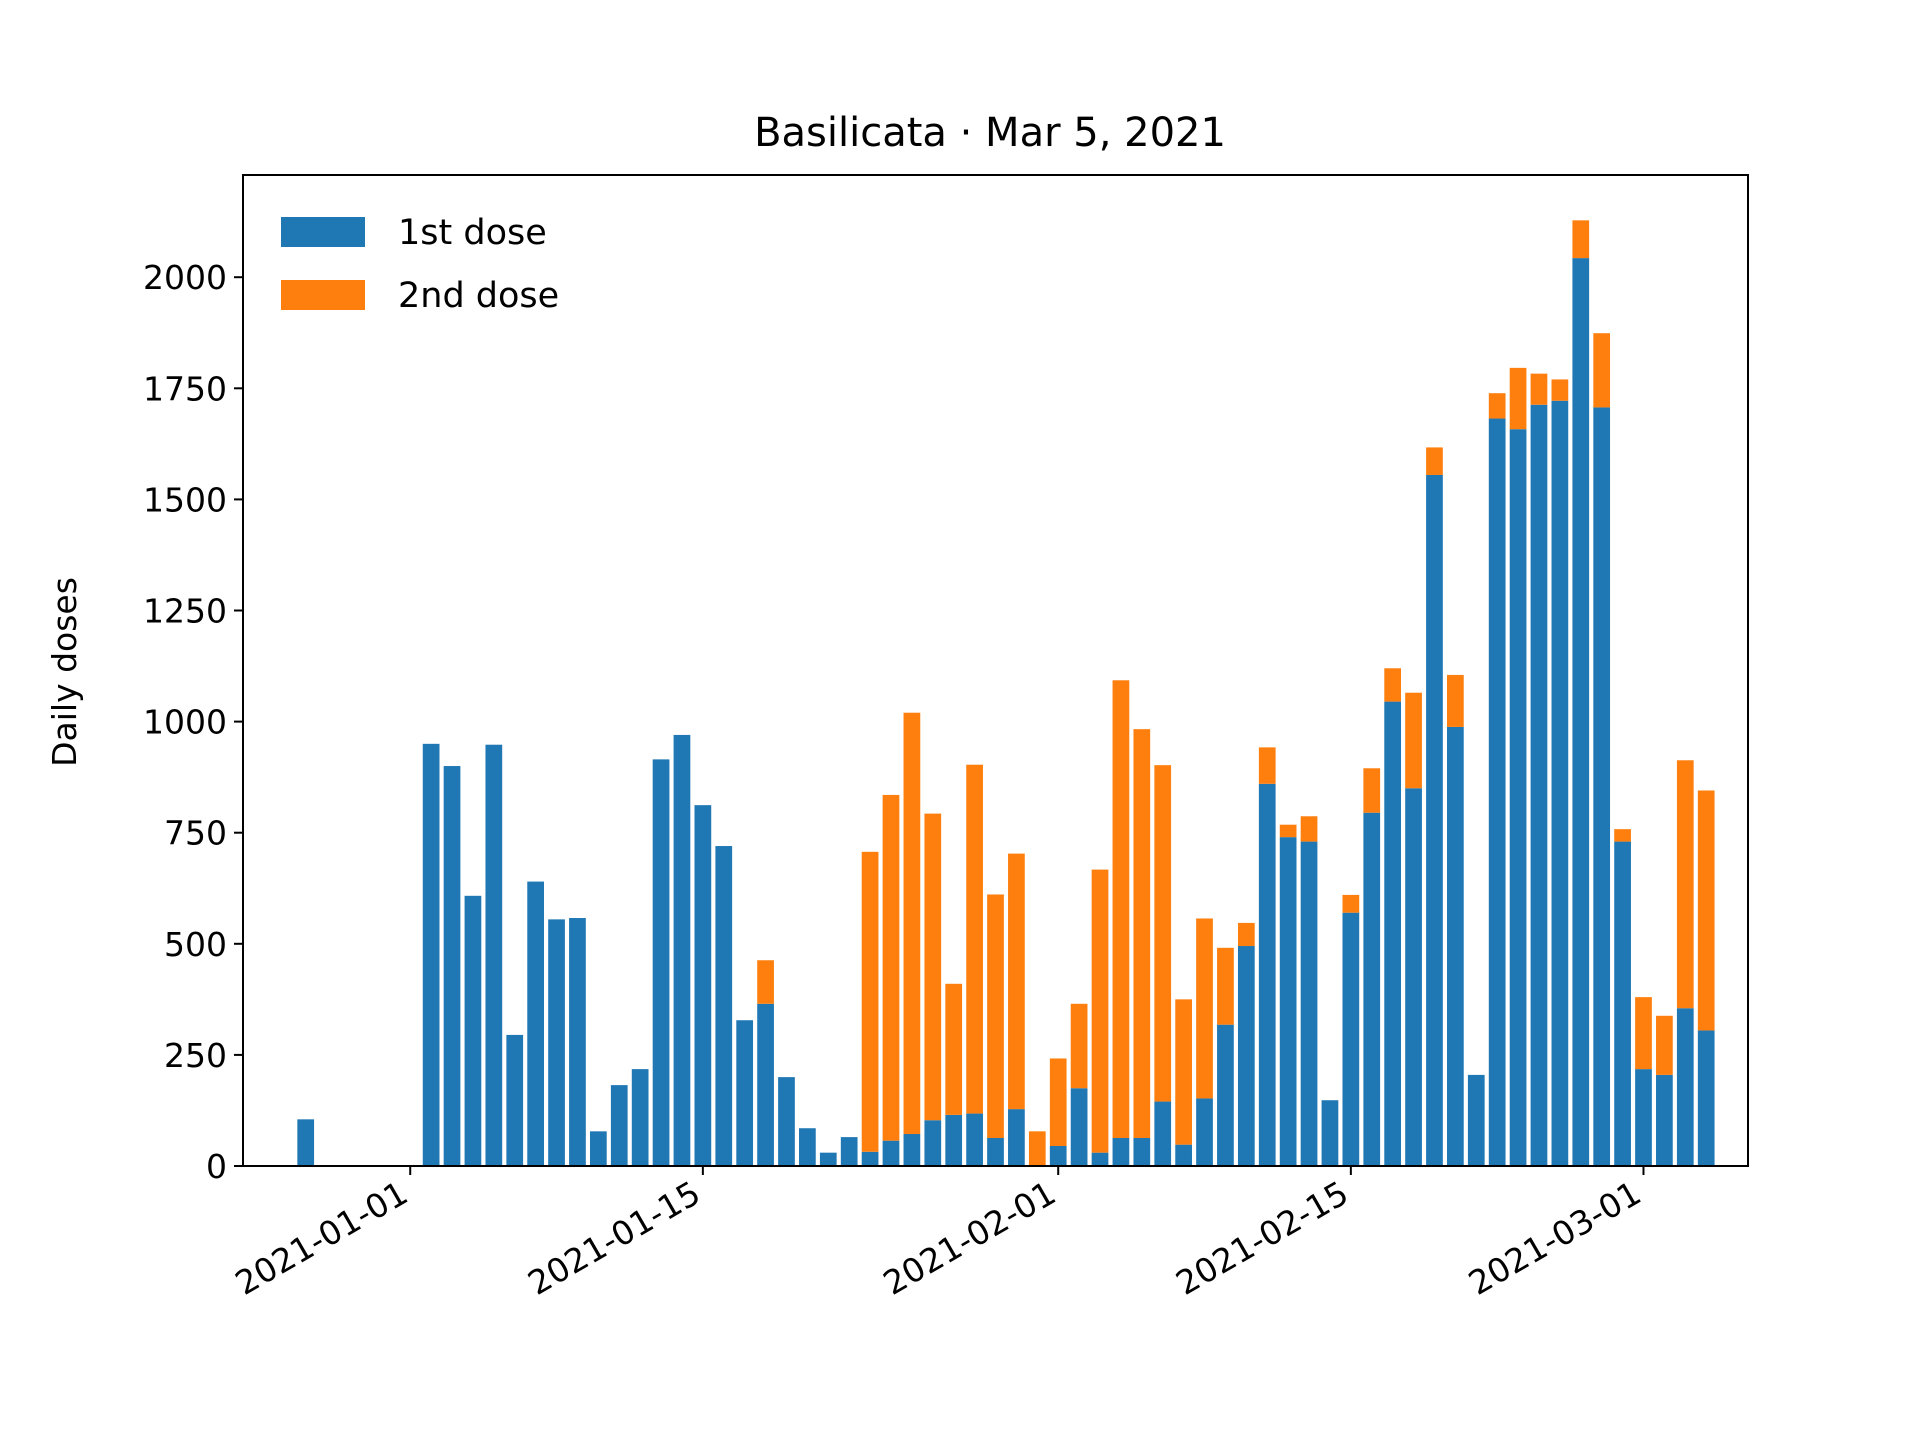  I want to click on y-tick-label: 1000, so click(185, 722).